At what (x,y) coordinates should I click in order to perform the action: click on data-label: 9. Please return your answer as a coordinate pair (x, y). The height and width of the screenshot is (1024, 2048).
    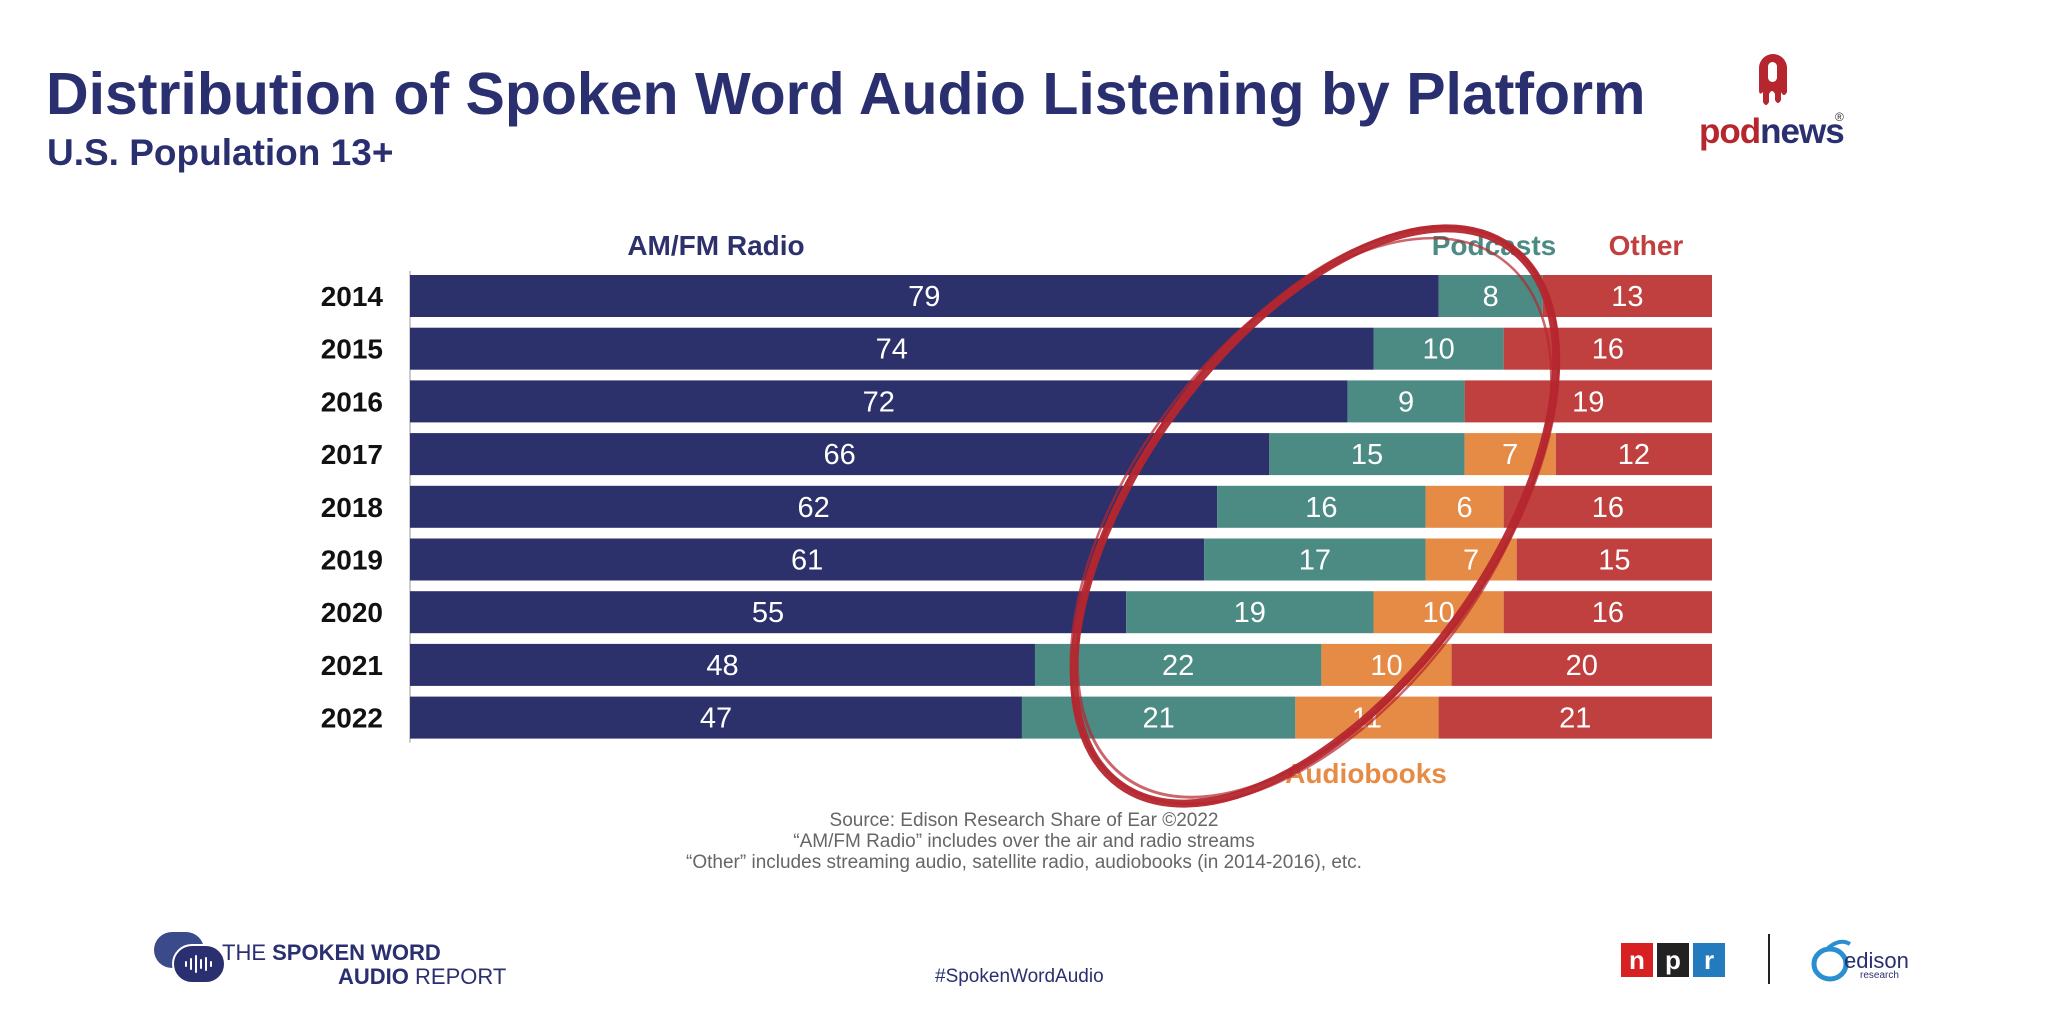
    Looking at the image, I should click on (1406, 402).